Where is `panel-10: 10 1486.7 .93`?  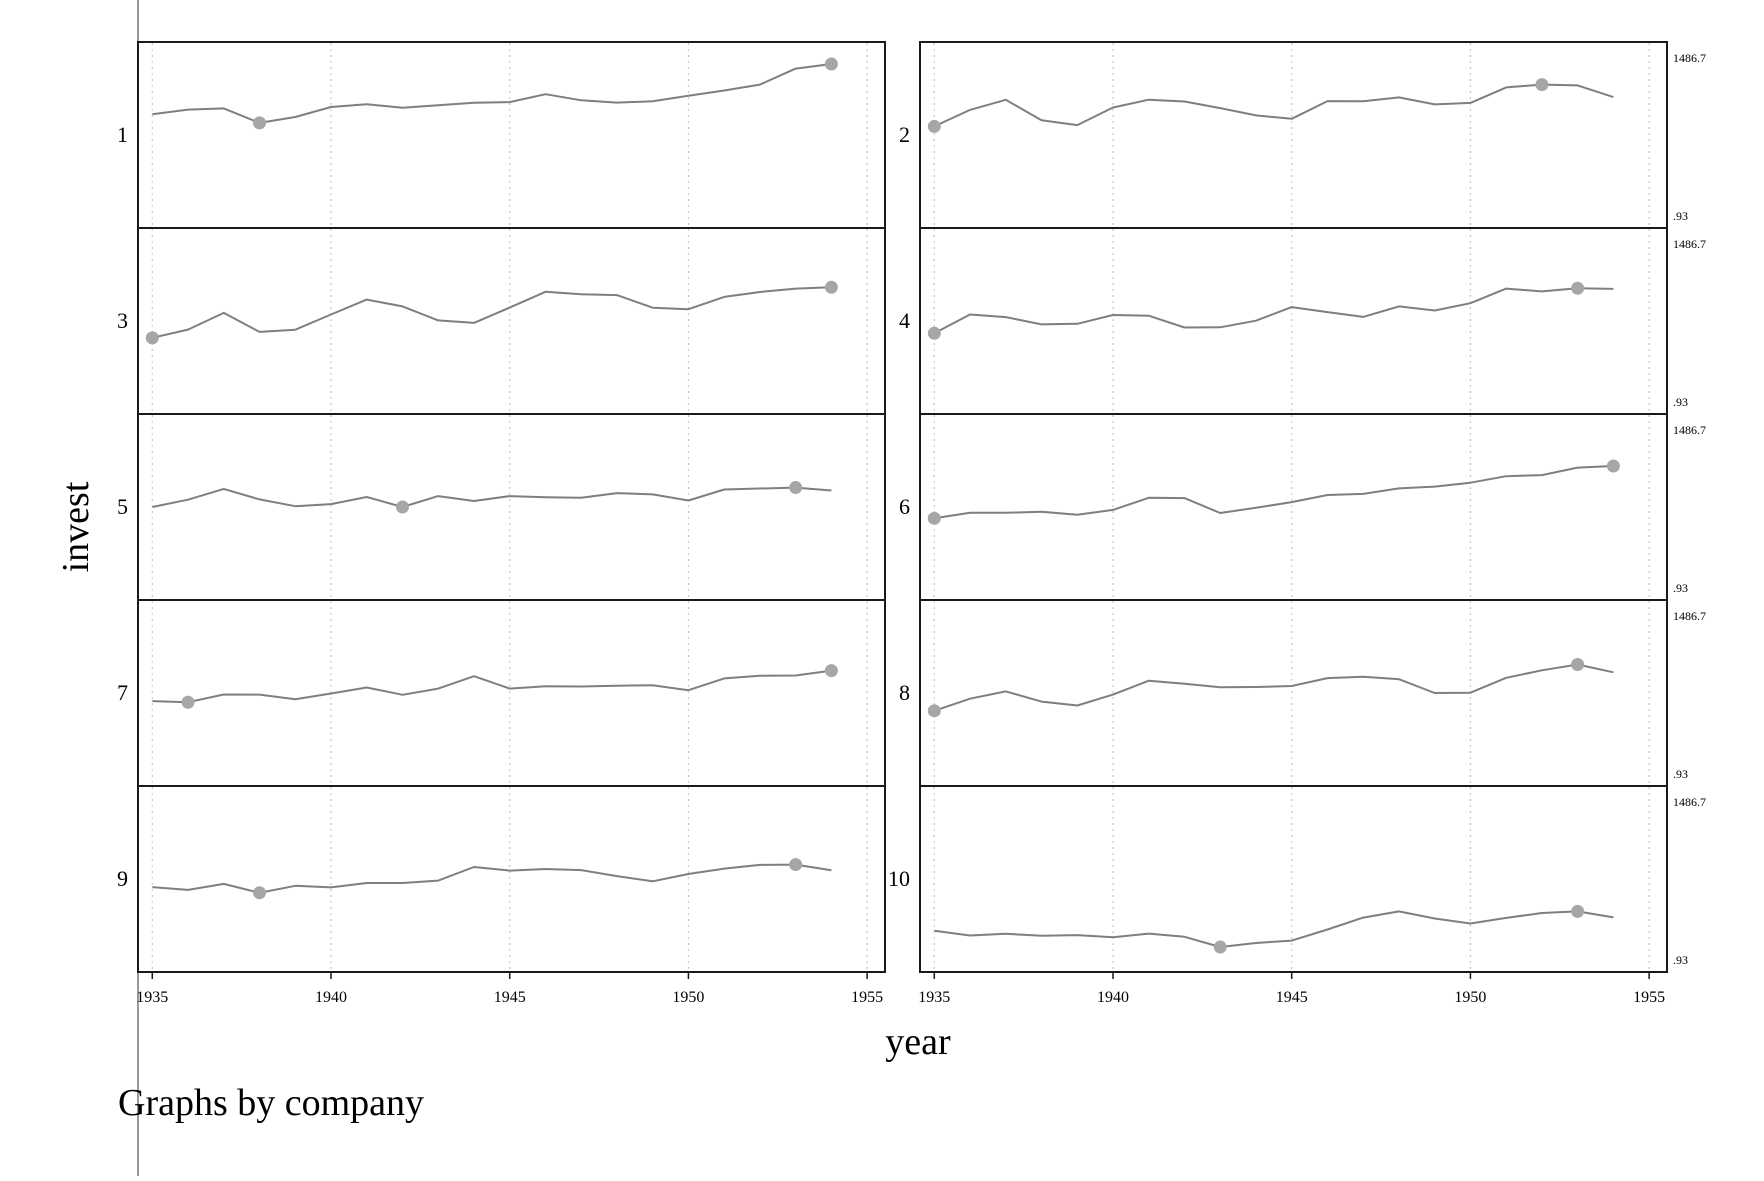 panel-10: 10 1486.7 .93 is located at coordinates (1297, 879).